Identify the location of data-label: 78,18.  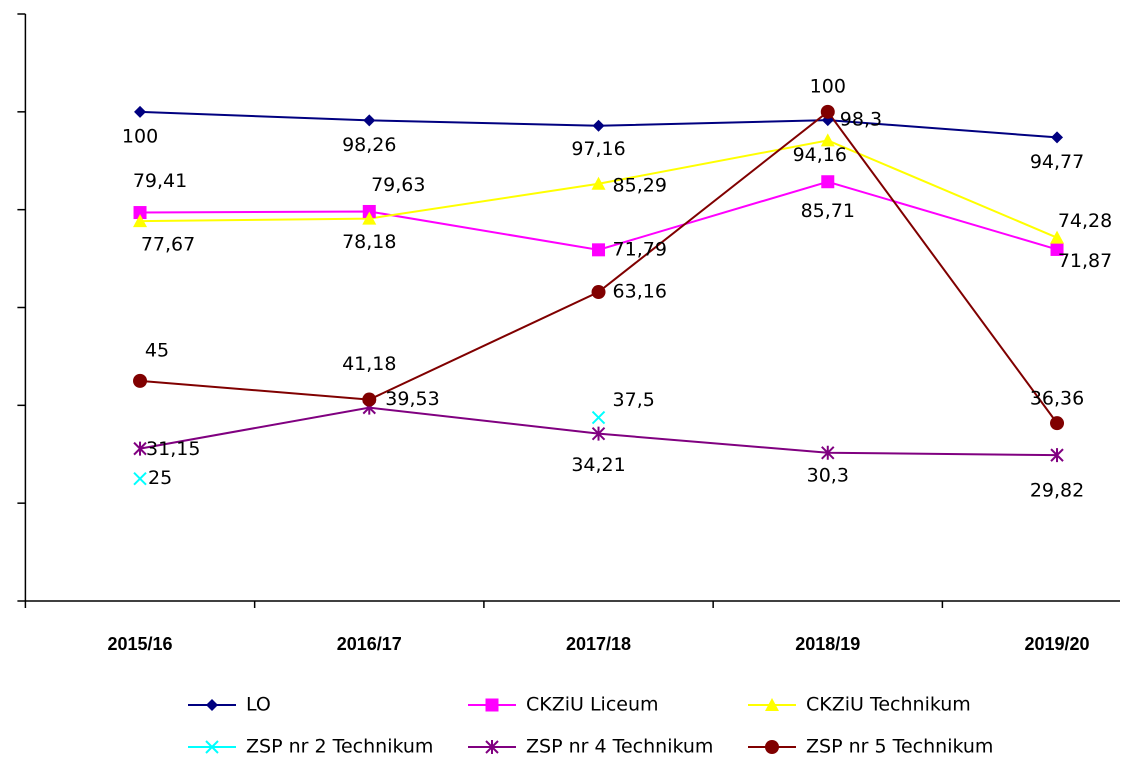
(369, 242).